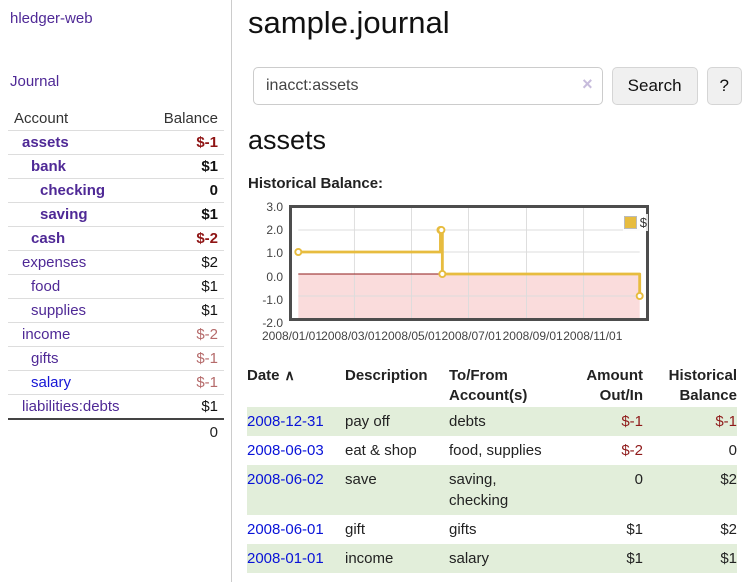 The height and width of the screenshot is (582, 742). What do you see at coordinates (116, 310) in the screenshot?
I see `account-row: supplies $1` at bounding box center [116, 310].